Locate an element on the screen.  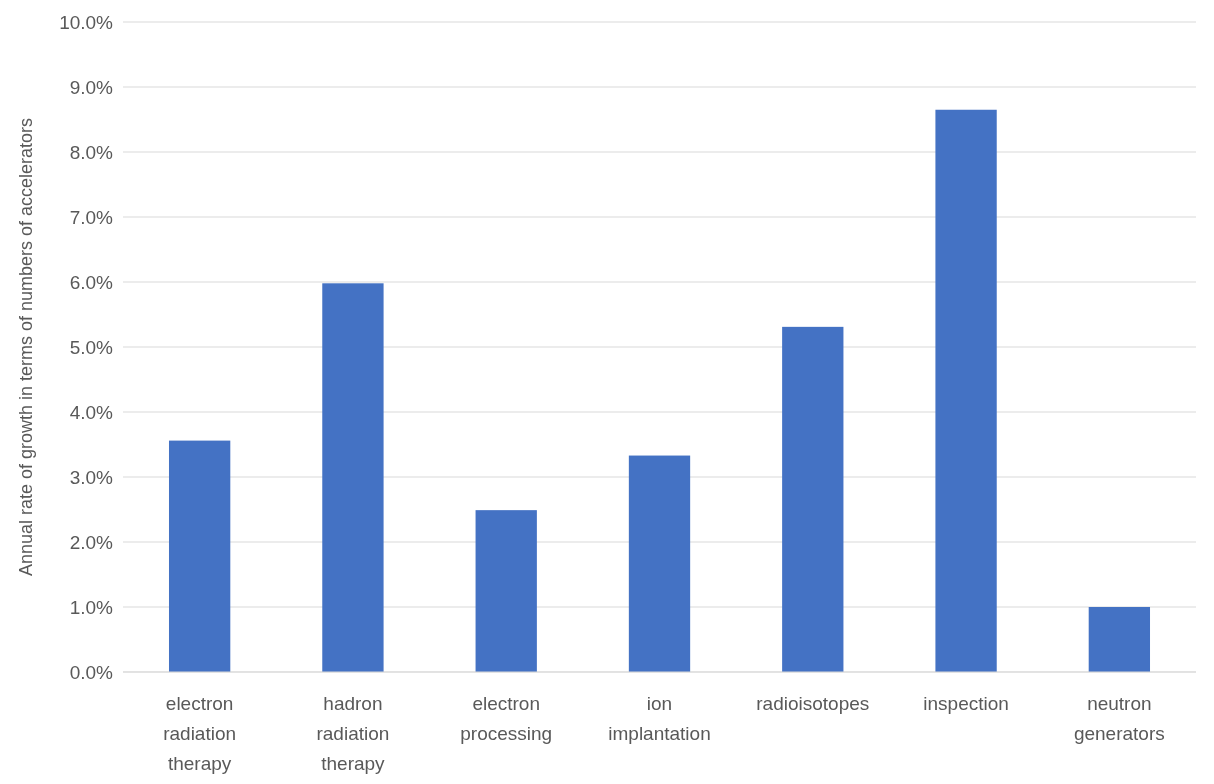
y-tick-label: 5.0% is located at coordinates (91, 347).